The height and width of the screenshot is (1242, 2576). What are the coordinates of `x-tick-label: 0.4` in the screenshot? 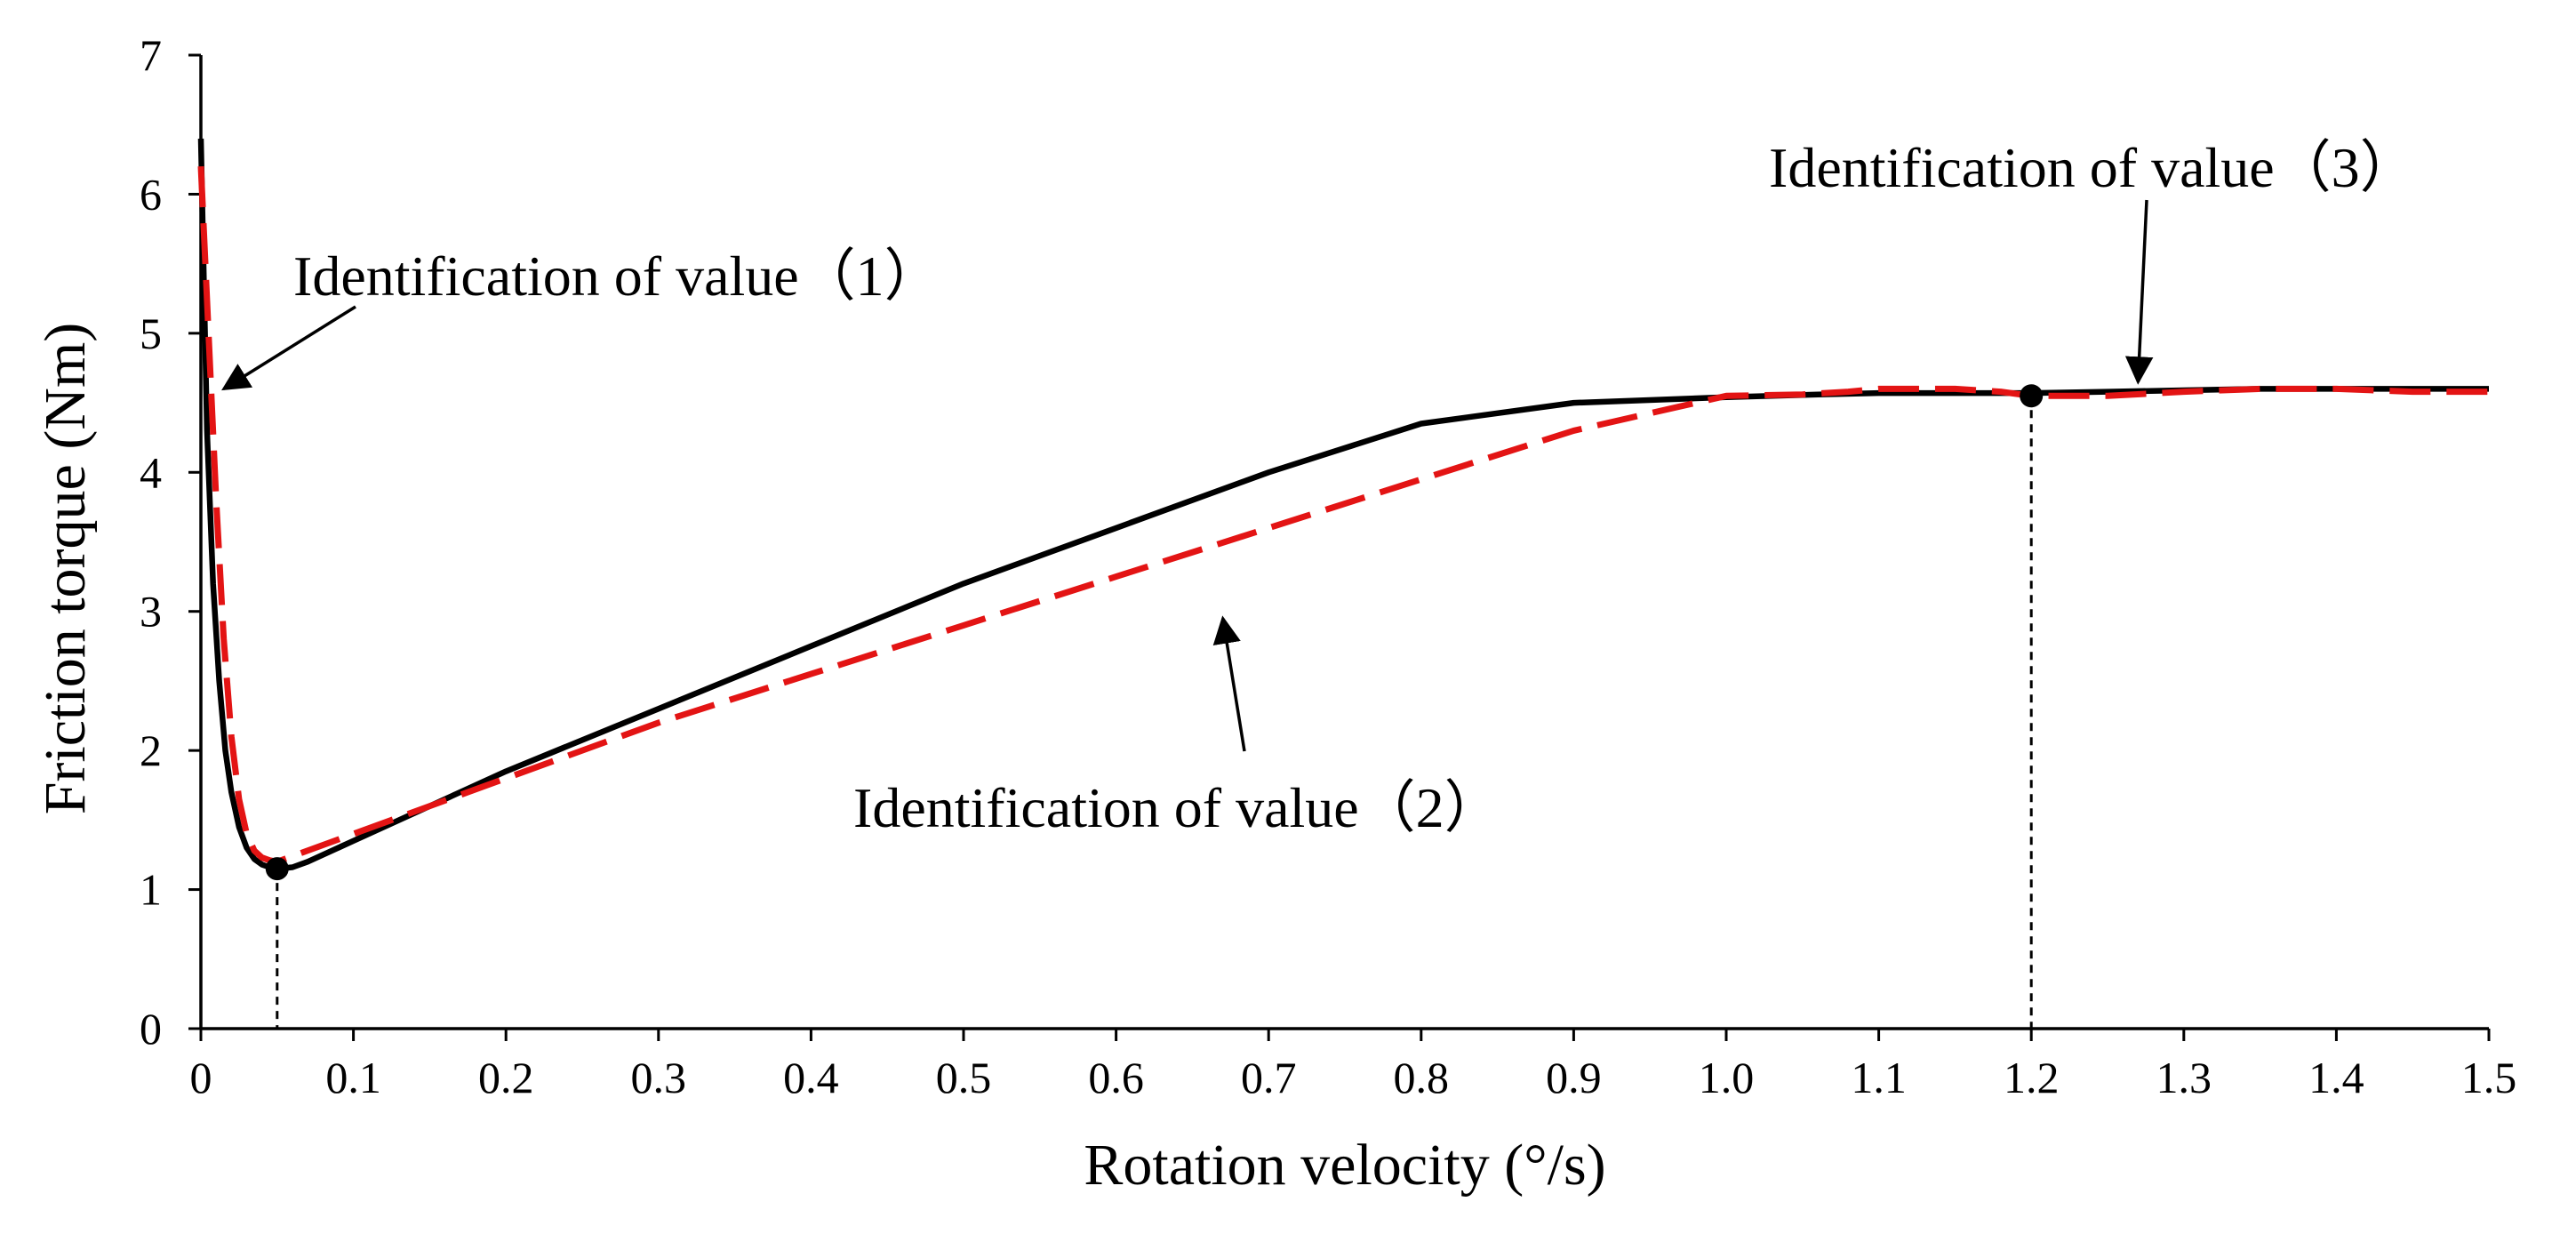 It's located at (811, 1078).